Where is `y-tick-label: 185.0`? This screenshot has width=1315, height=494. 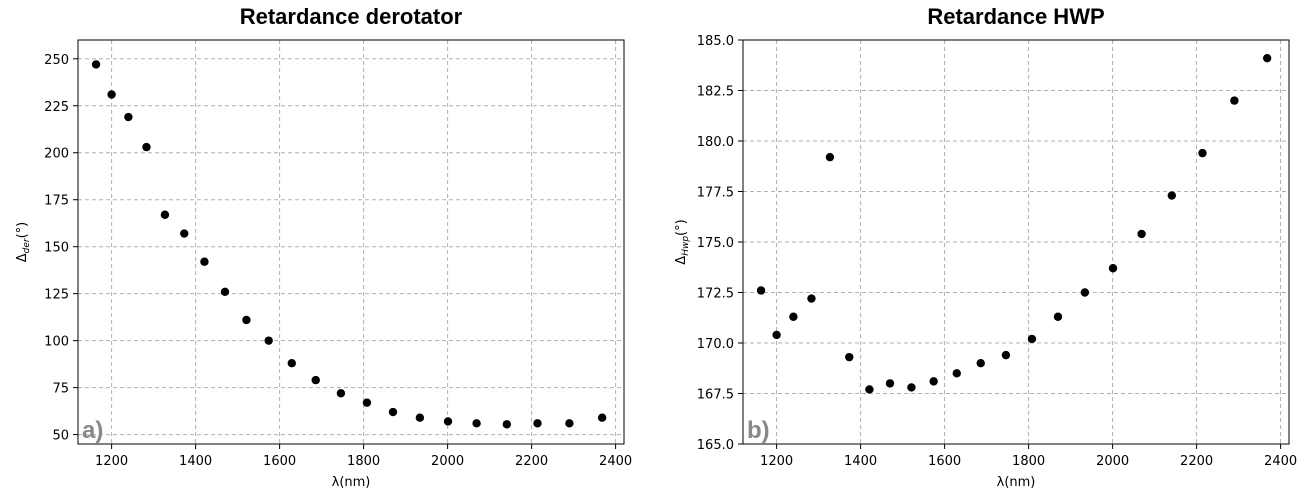 y-tick-label: 185.0 is located at coordinates (715, 41).